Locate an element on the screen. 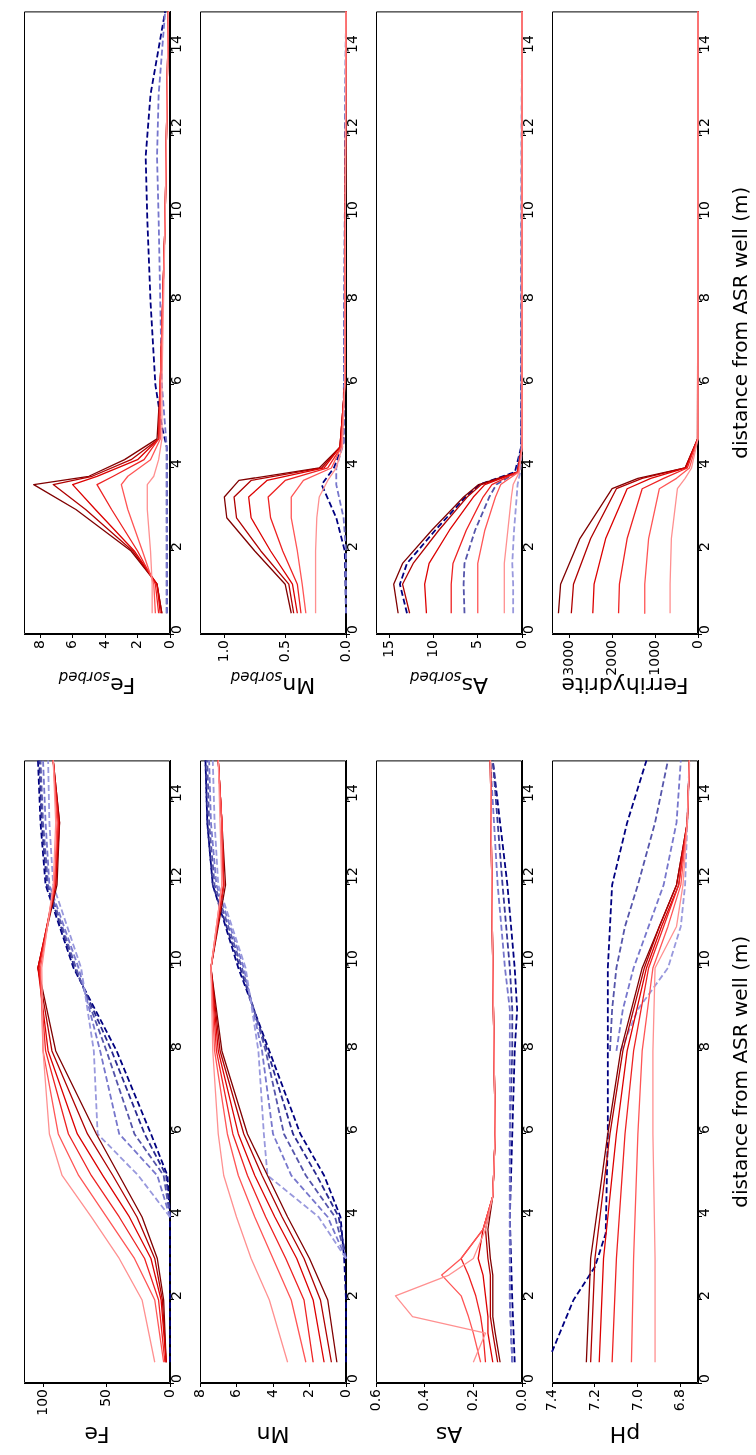  x-axis-title: Ferrihydrite is located at coordinates (625, 686).